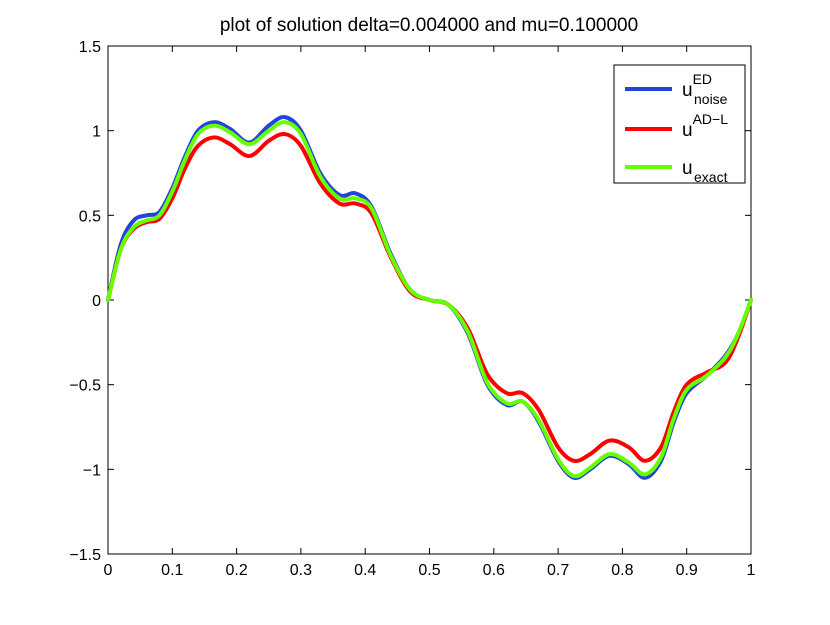  I want to click on legend-entry: uAD−L, so click(676, 126).